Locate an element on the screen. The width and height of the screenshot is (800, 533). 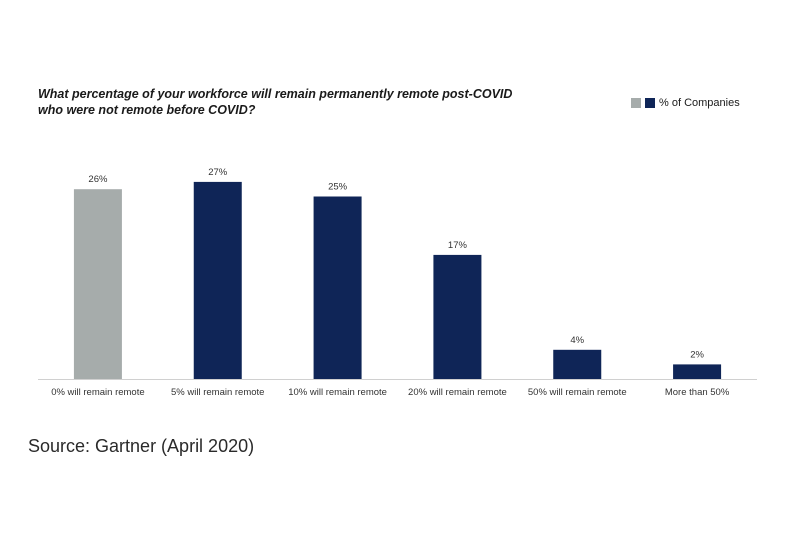
category-label-2: 10% will remain remote is located at coordinates (337, 392).